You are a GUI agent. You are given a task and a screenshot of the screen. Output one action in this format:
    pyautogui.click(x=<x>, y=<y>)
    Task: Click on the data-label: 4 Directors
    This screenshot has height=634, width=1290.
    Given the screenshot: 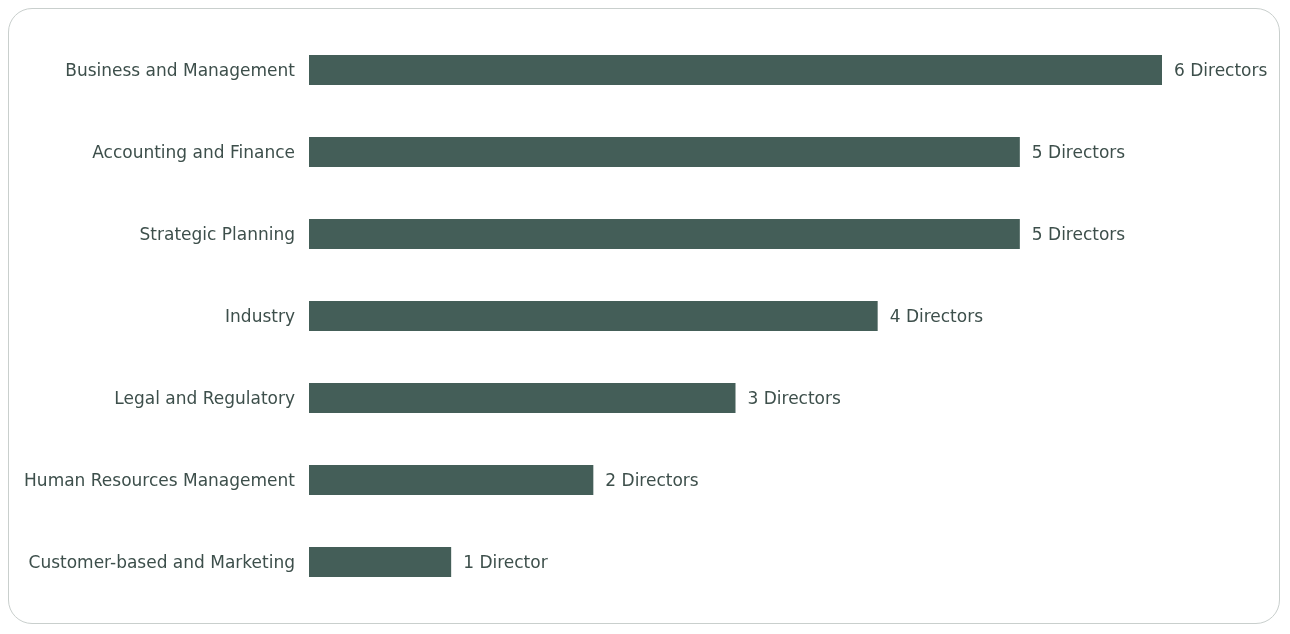 What is the action you would take?
    pyautogui.click(x=936, y=316)
    